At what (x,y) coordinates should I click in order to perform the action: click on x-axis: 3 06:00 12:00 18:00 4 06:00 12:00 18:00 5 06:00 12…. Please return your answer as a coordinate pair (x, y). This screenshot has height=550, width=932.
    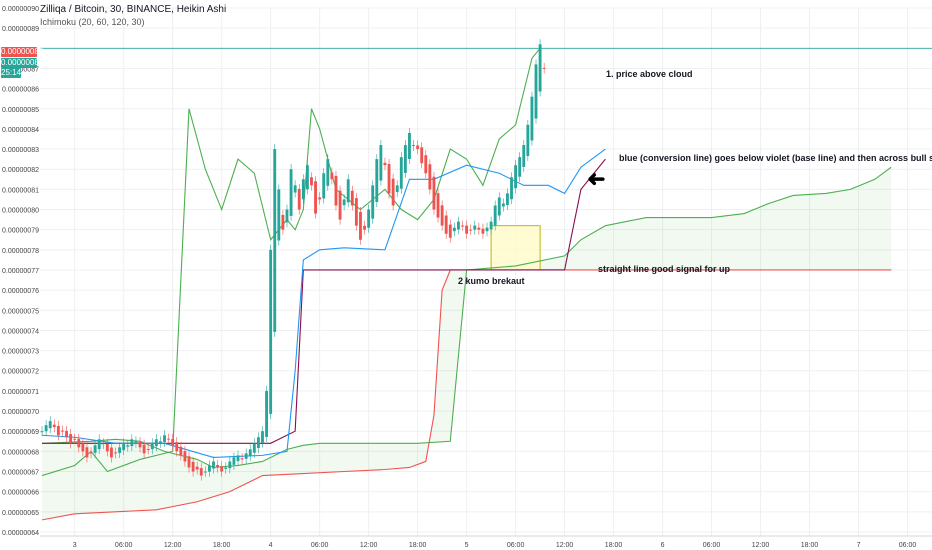
    Looking at the image, I should click on (486, 542).